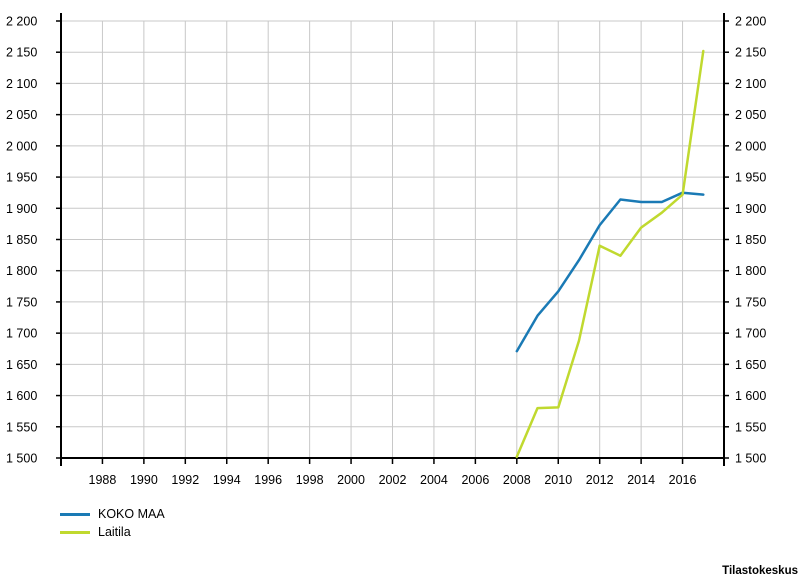 This screenshot has width=804, height=578. Describe the element at coordinates (21, 396) in the screenshot. I see `y-tick-label-left: 1 600` at that location.